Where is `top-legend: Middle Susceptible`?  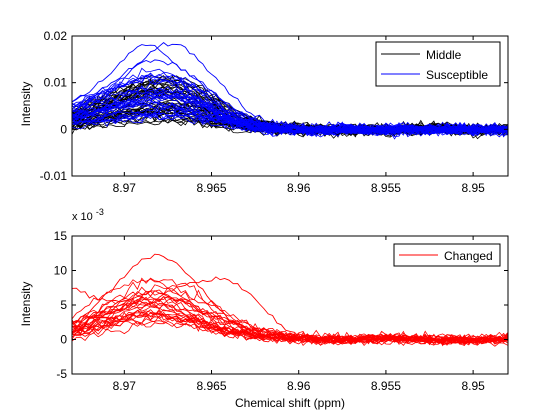 top-legend: Middle Susceptible is located at coordinates (438, 64).